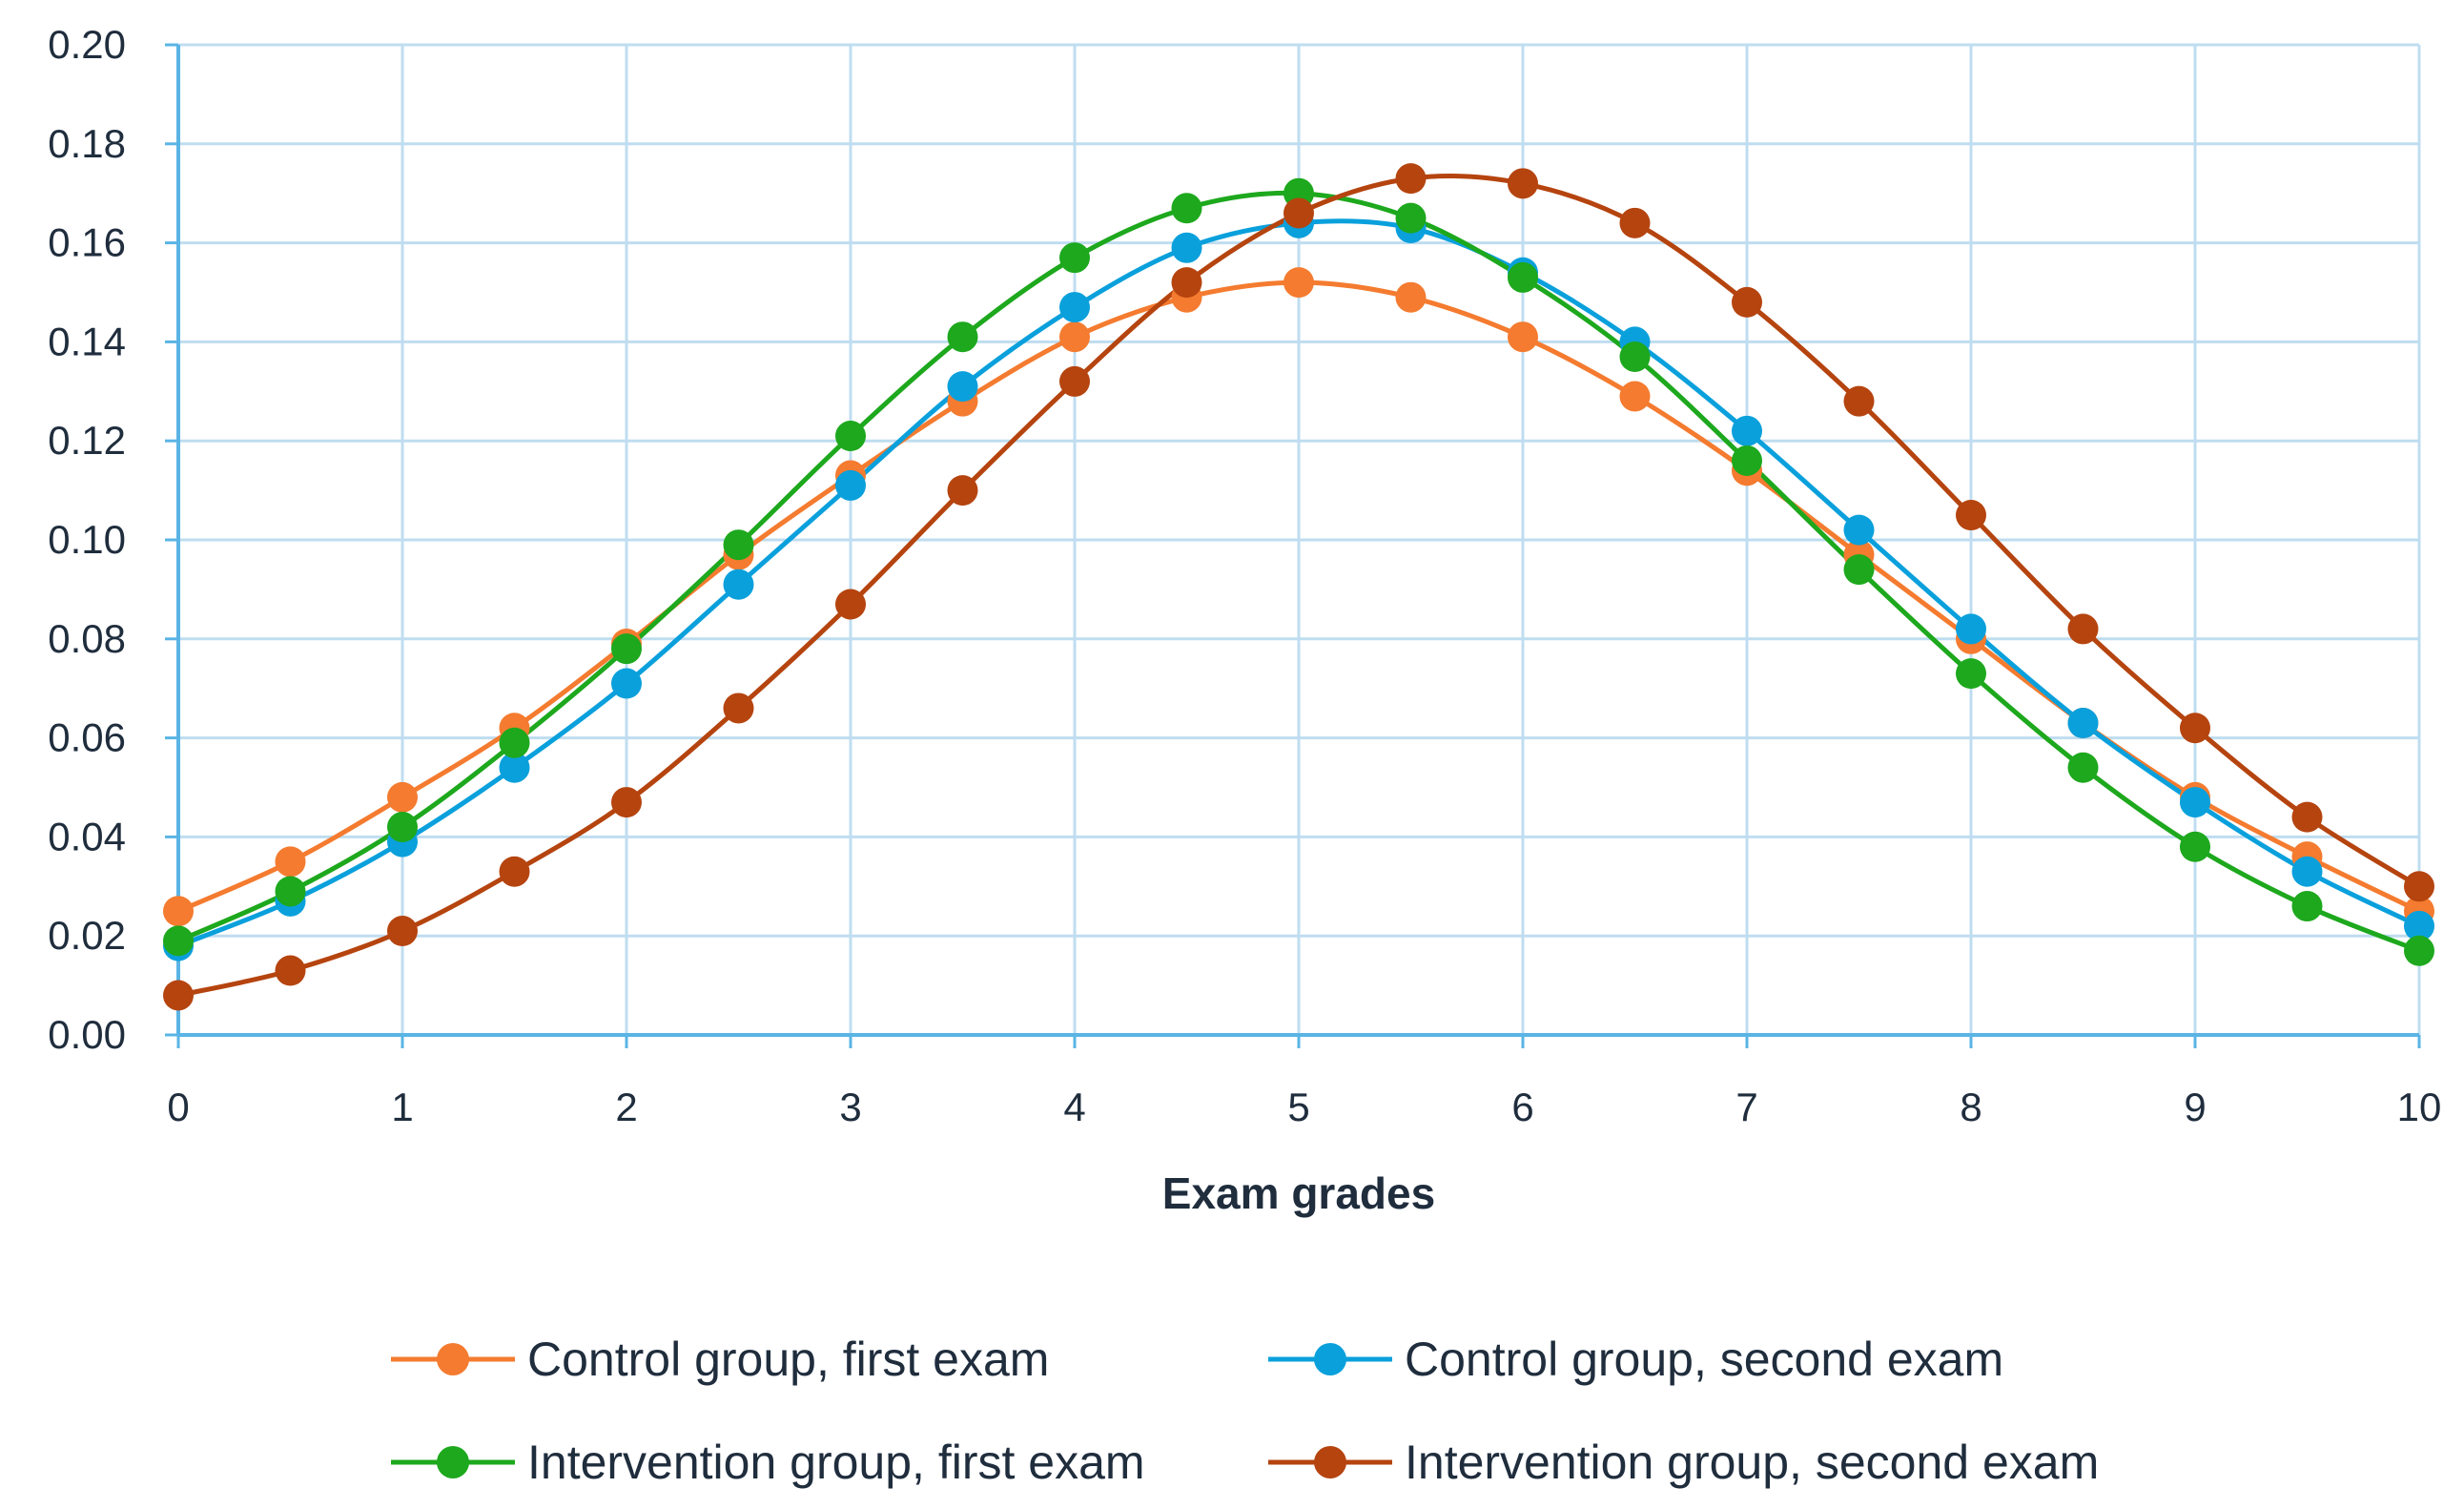 The height and width of the screenshot is (1509, 2464). Describe the element at coordinates (87, 836) in the screenshot. I see `y-tick-label: 0.04` at that location.